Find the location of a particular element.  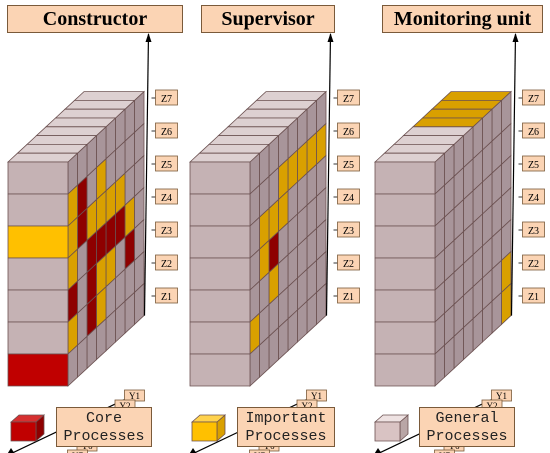

legend-important-label: Important Processes is located at coordinates (286, 427).